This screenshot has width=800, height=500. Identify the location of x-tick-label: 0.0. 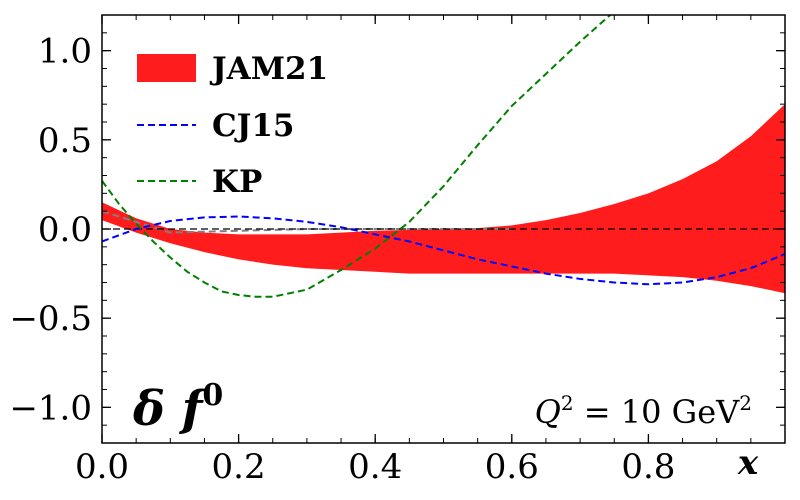
(102, 467).